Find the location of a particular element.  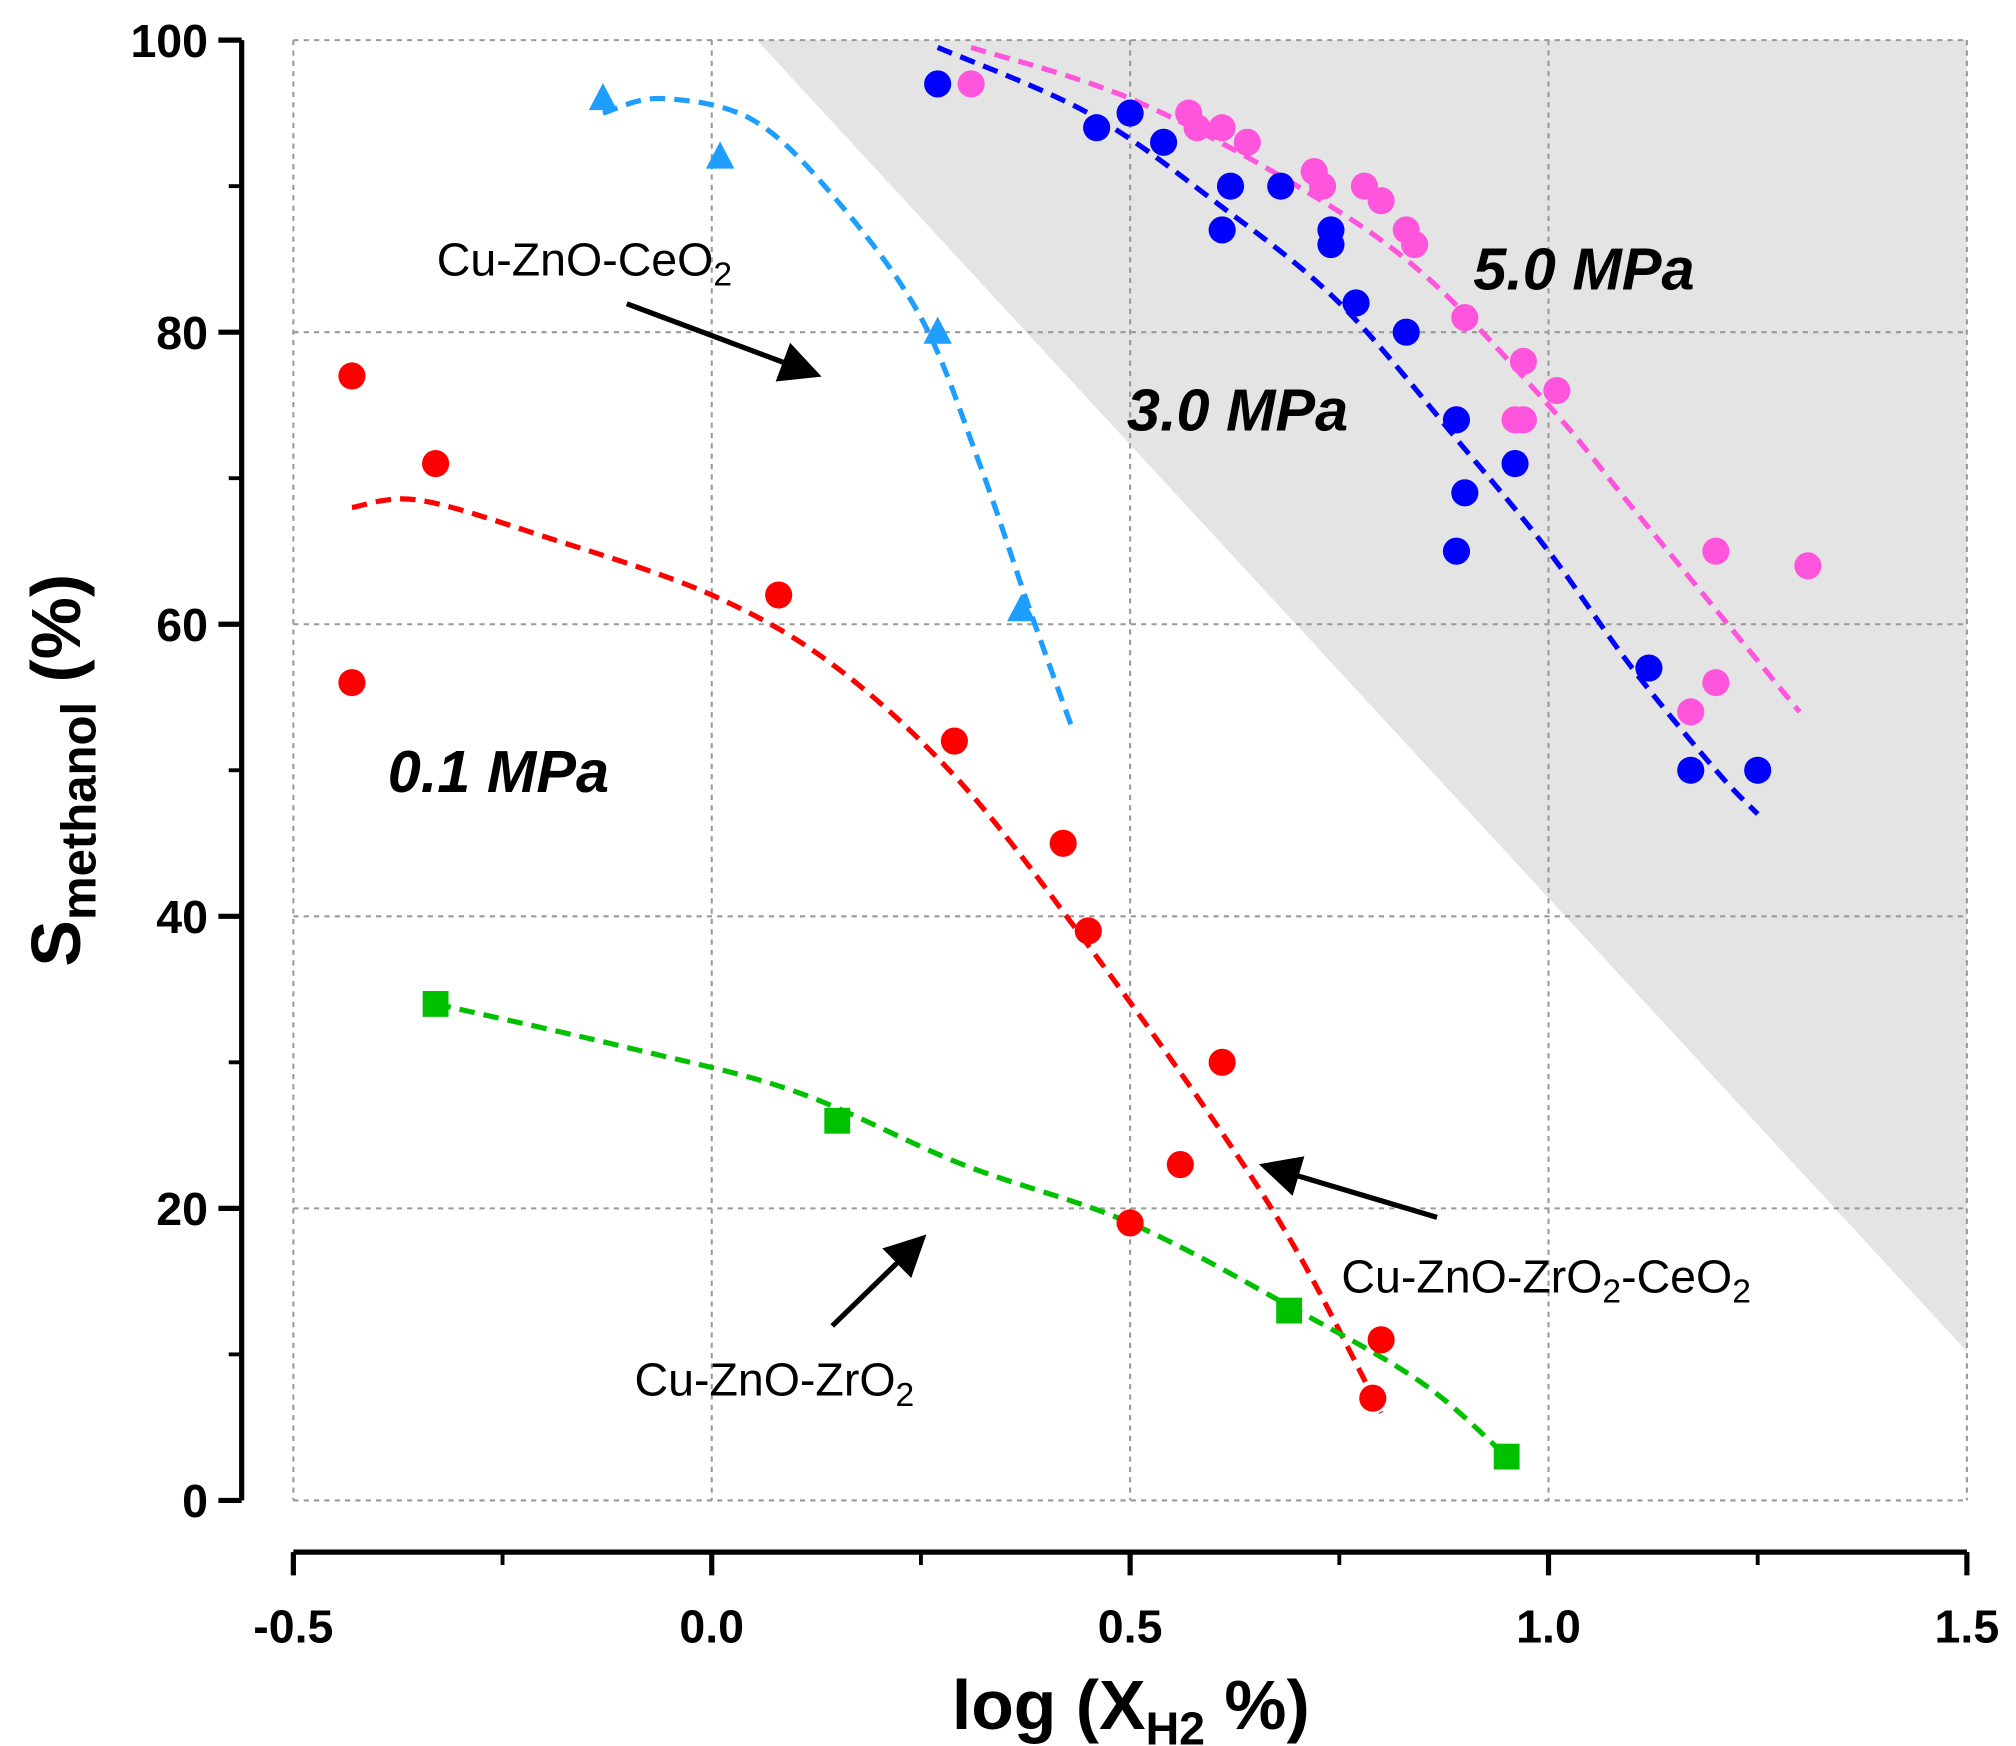

y-axis-label: Smethanol (%) is located at coordinates (62, 770).